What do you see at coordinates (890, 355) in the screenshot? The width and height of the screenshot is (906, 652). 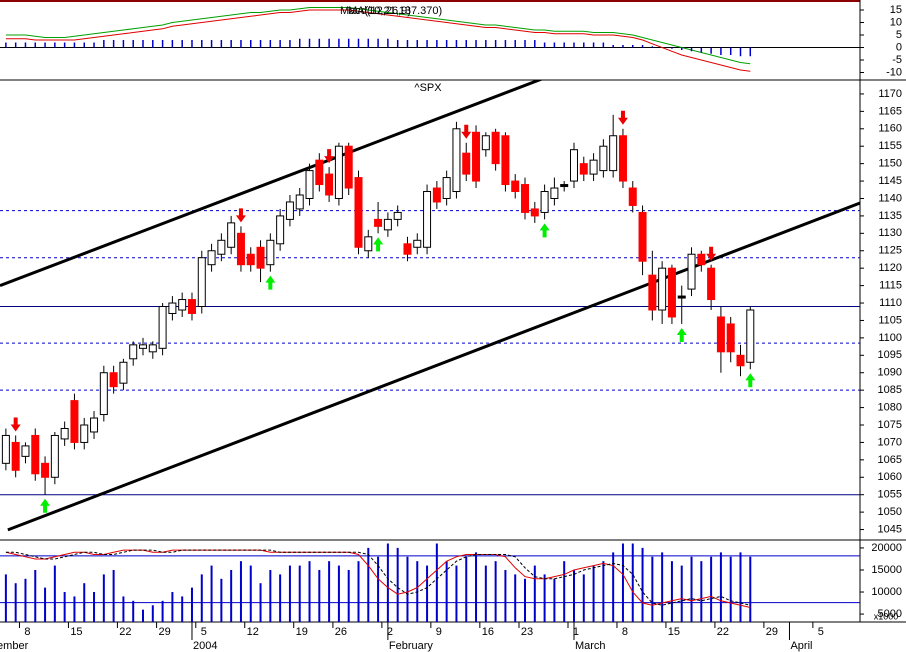 I see `y-tick-label: 1095` at bounding box center [890, 355].